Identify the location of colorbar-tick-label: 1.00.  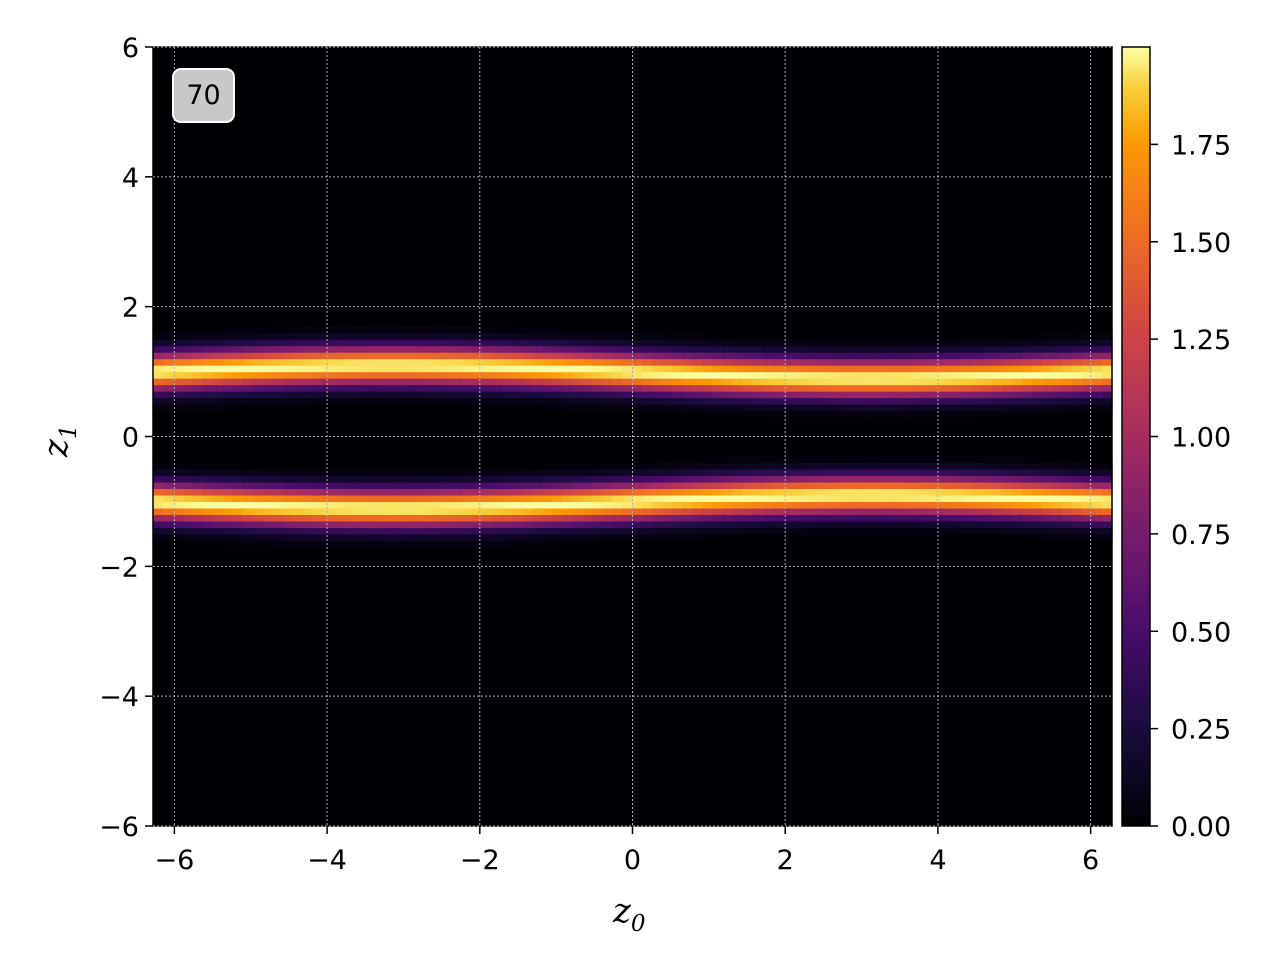
(1201, 438).